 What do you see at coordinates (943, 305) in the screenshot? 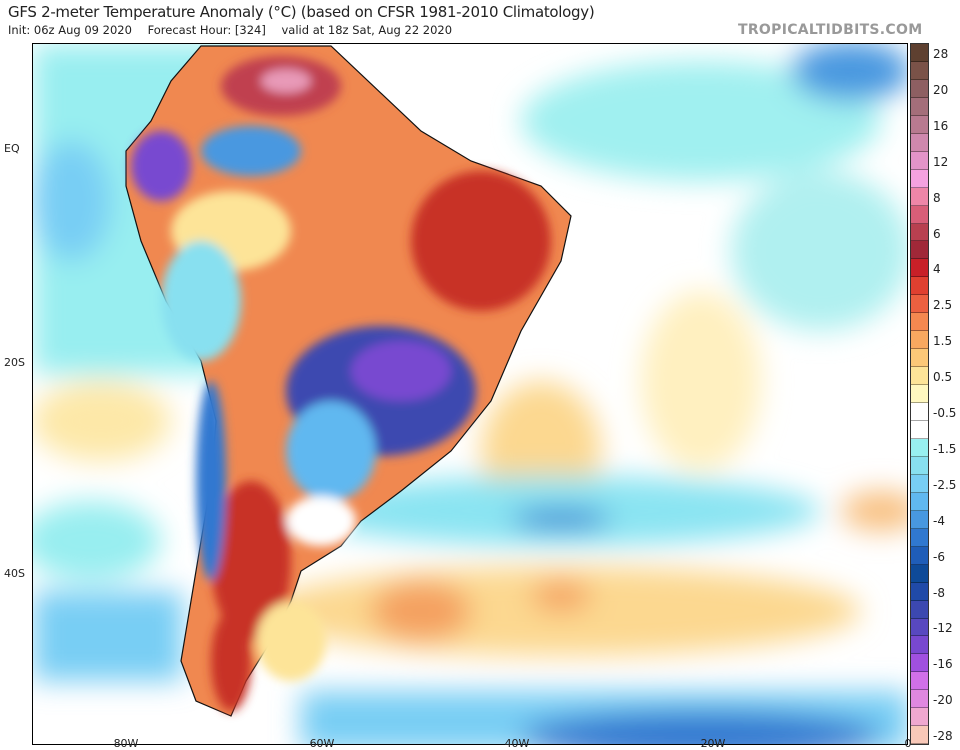
I see `colorbar-label: 2.5` at bounding box center [943, 305].